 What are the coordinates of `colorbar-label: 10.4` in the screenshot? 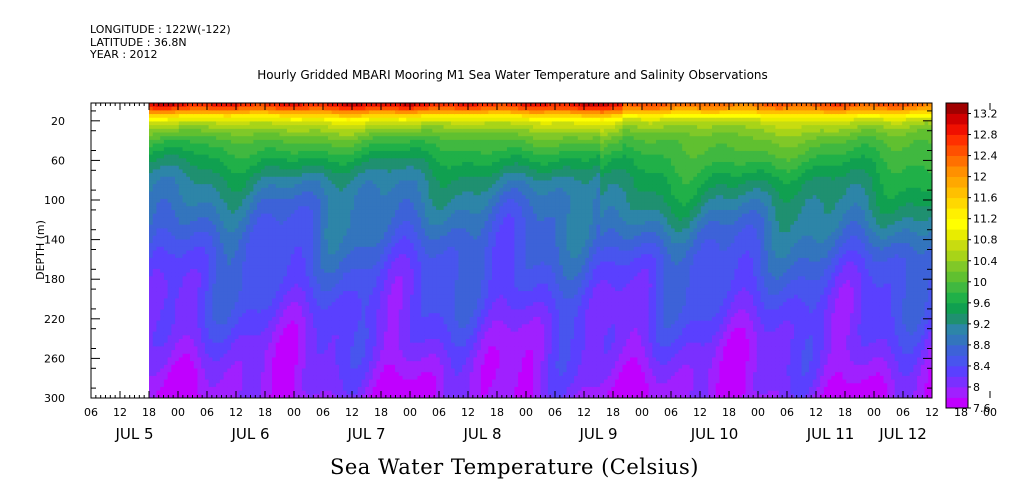 It's located at (985, 261).